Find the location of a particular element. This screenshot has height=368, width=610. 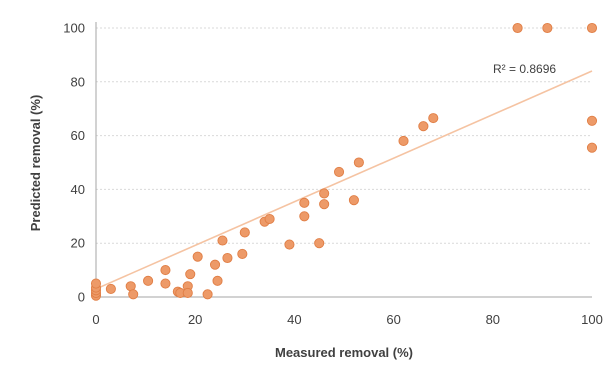

x-tick-labels: 0 20 40 60 80 100 is located at coordinates (347, 319).